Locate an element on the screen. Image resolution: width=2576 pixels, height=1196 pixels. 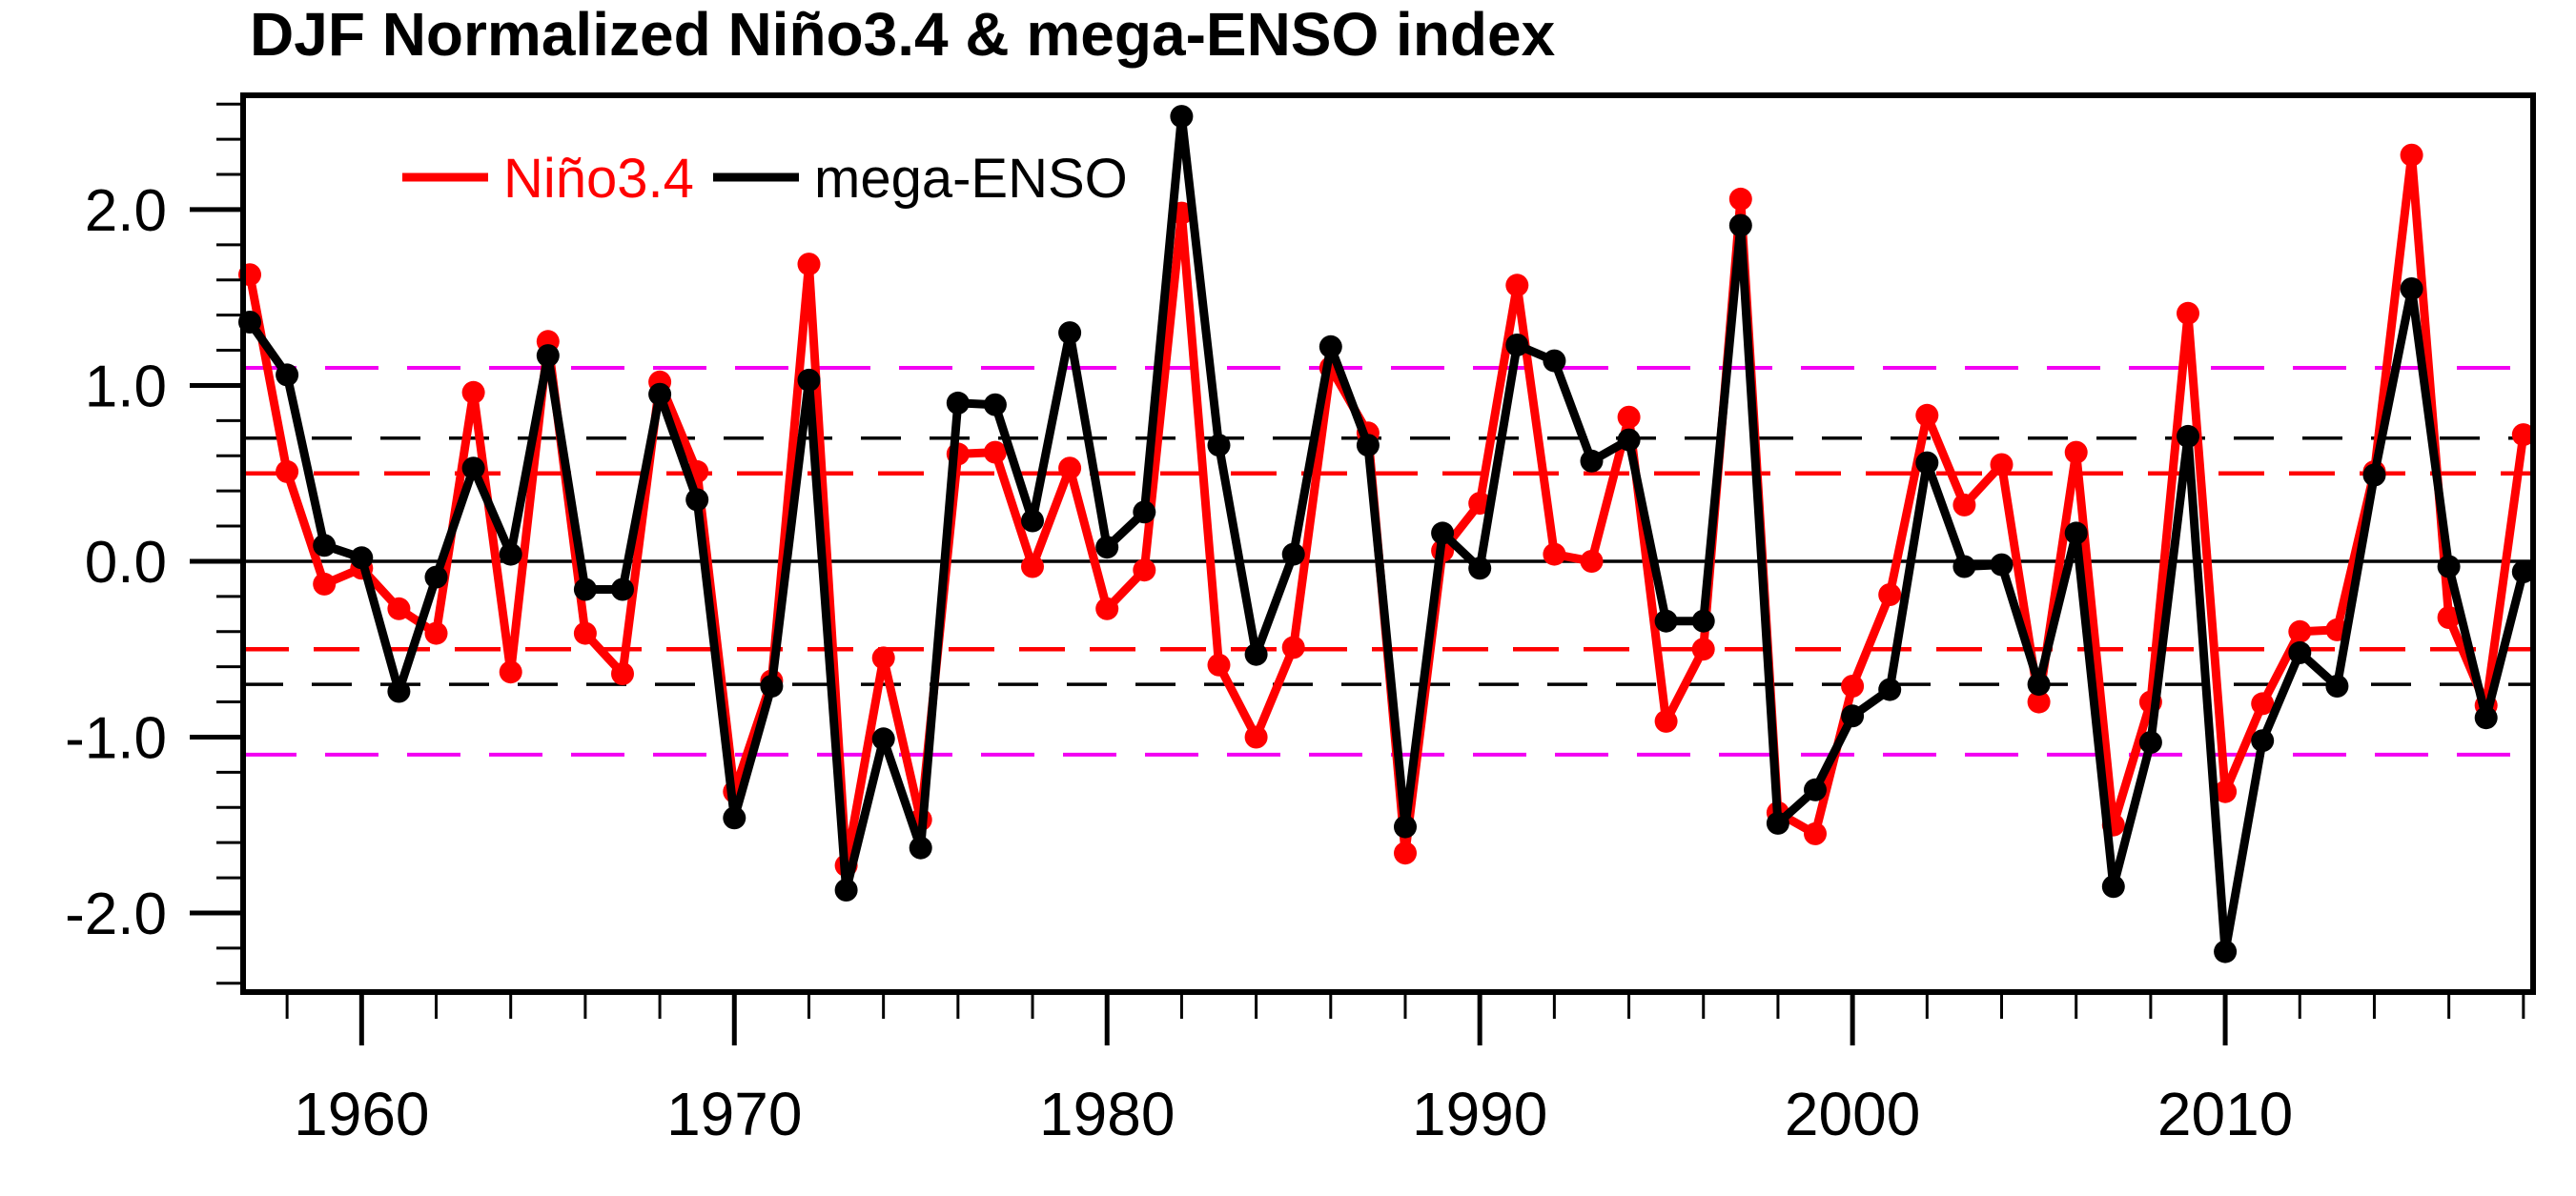
legend-label-nino34: Niño3.4 is located at coordinates (599, 179).